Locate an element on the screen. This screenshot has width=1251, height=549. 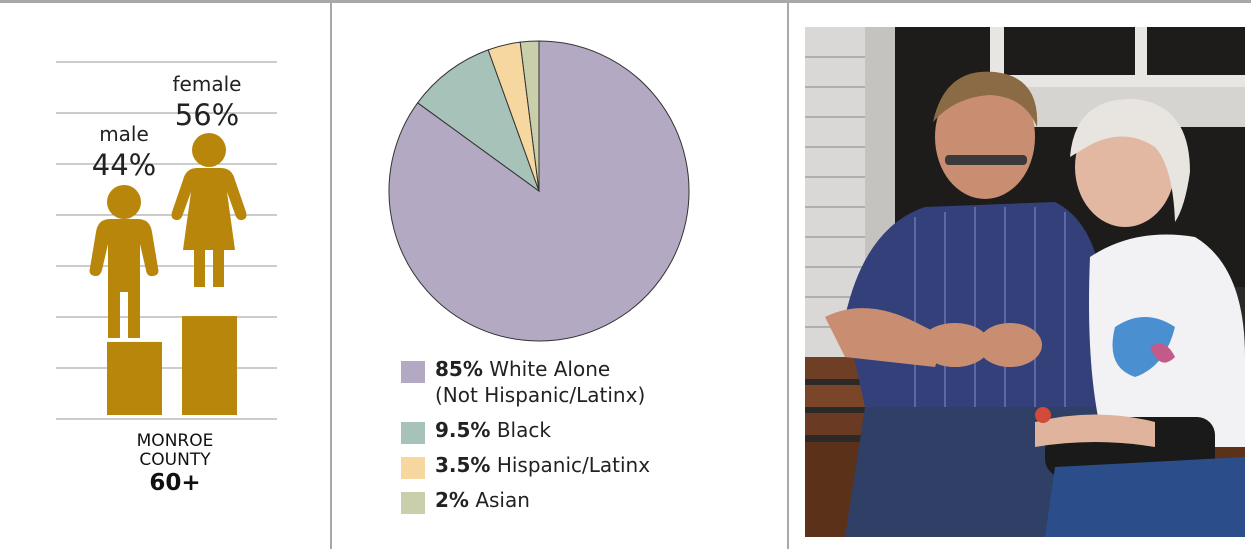
legend-item: 3.5% Hispanic/Latinx is located at coordinates (526, 465).